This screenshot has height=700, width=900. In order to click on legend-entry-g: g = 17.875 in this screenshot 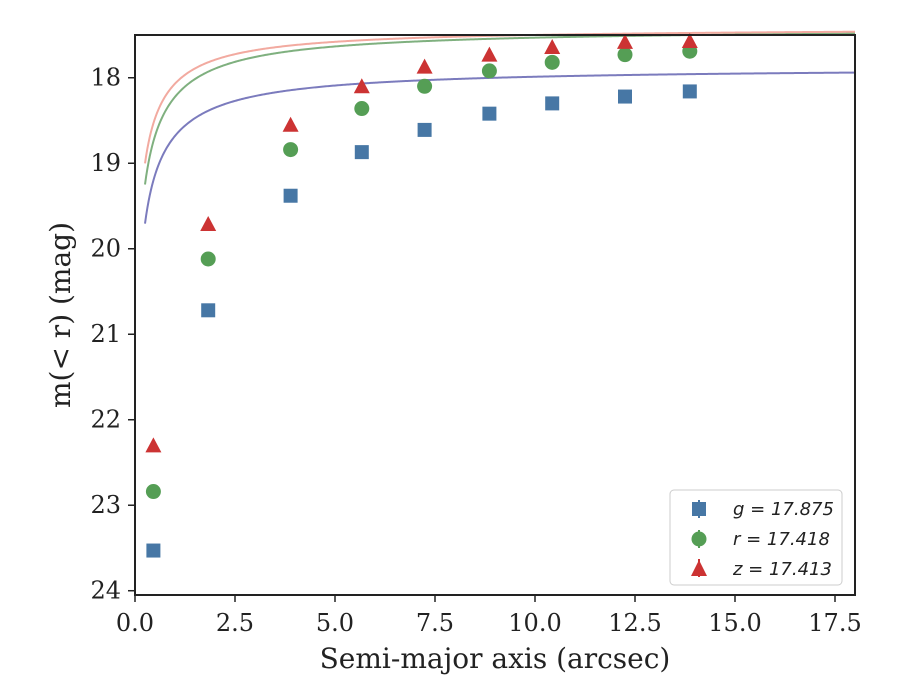, I will do `click(763, 509)`.